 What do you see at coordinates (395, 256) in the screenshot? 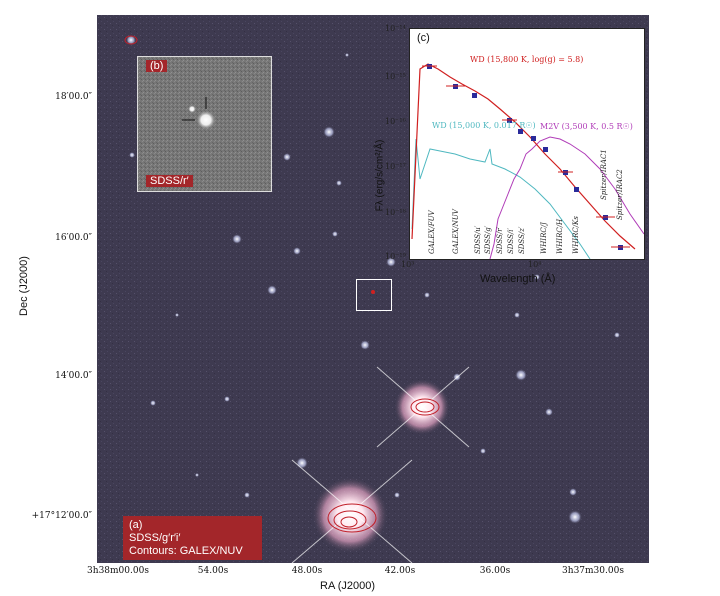
I see `sed-ytick: 10⁻¹⁹` at bounding box center [395, 256].